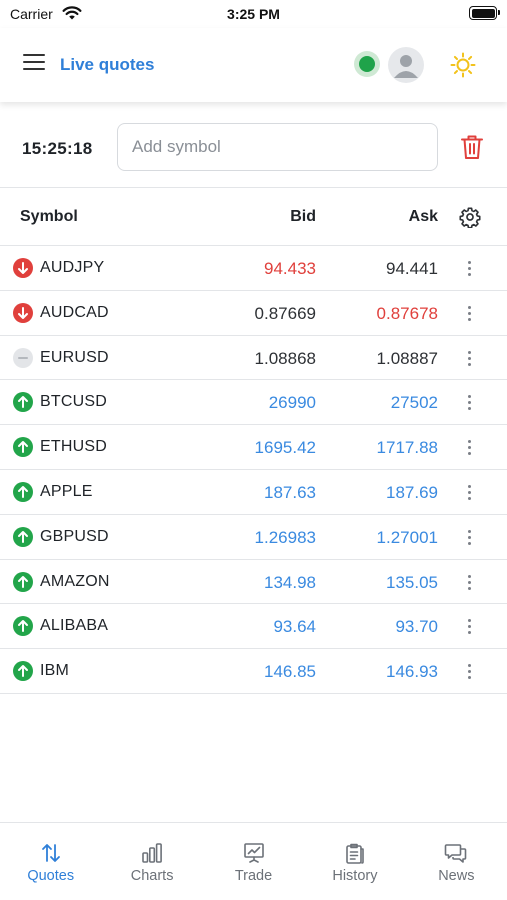  Describe the element at coordinates (74, 312) in the screenshot. I see `quote-symbol: AUDCAD` at that location.